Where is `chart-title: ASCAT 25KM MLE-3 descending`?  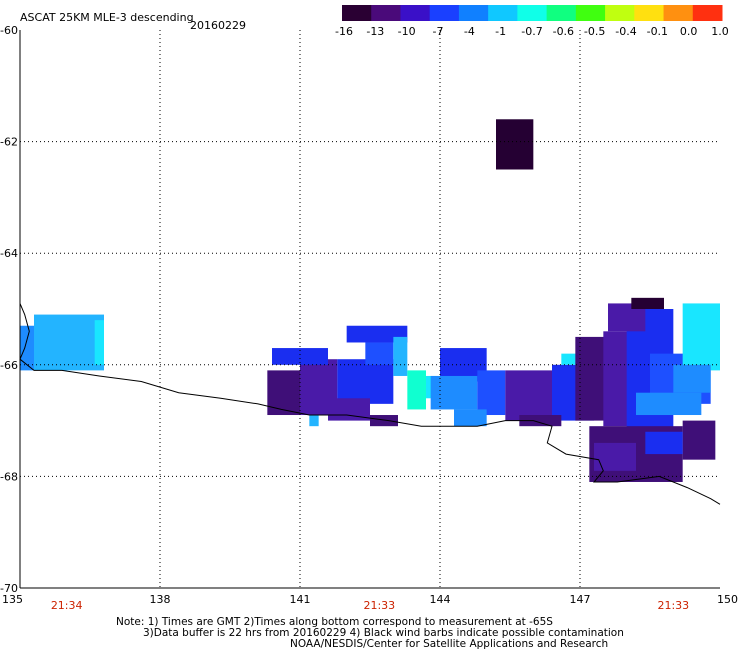 chart-title: ASCAT 25KM MLE-3 descending is located at coordinates (107, 17).